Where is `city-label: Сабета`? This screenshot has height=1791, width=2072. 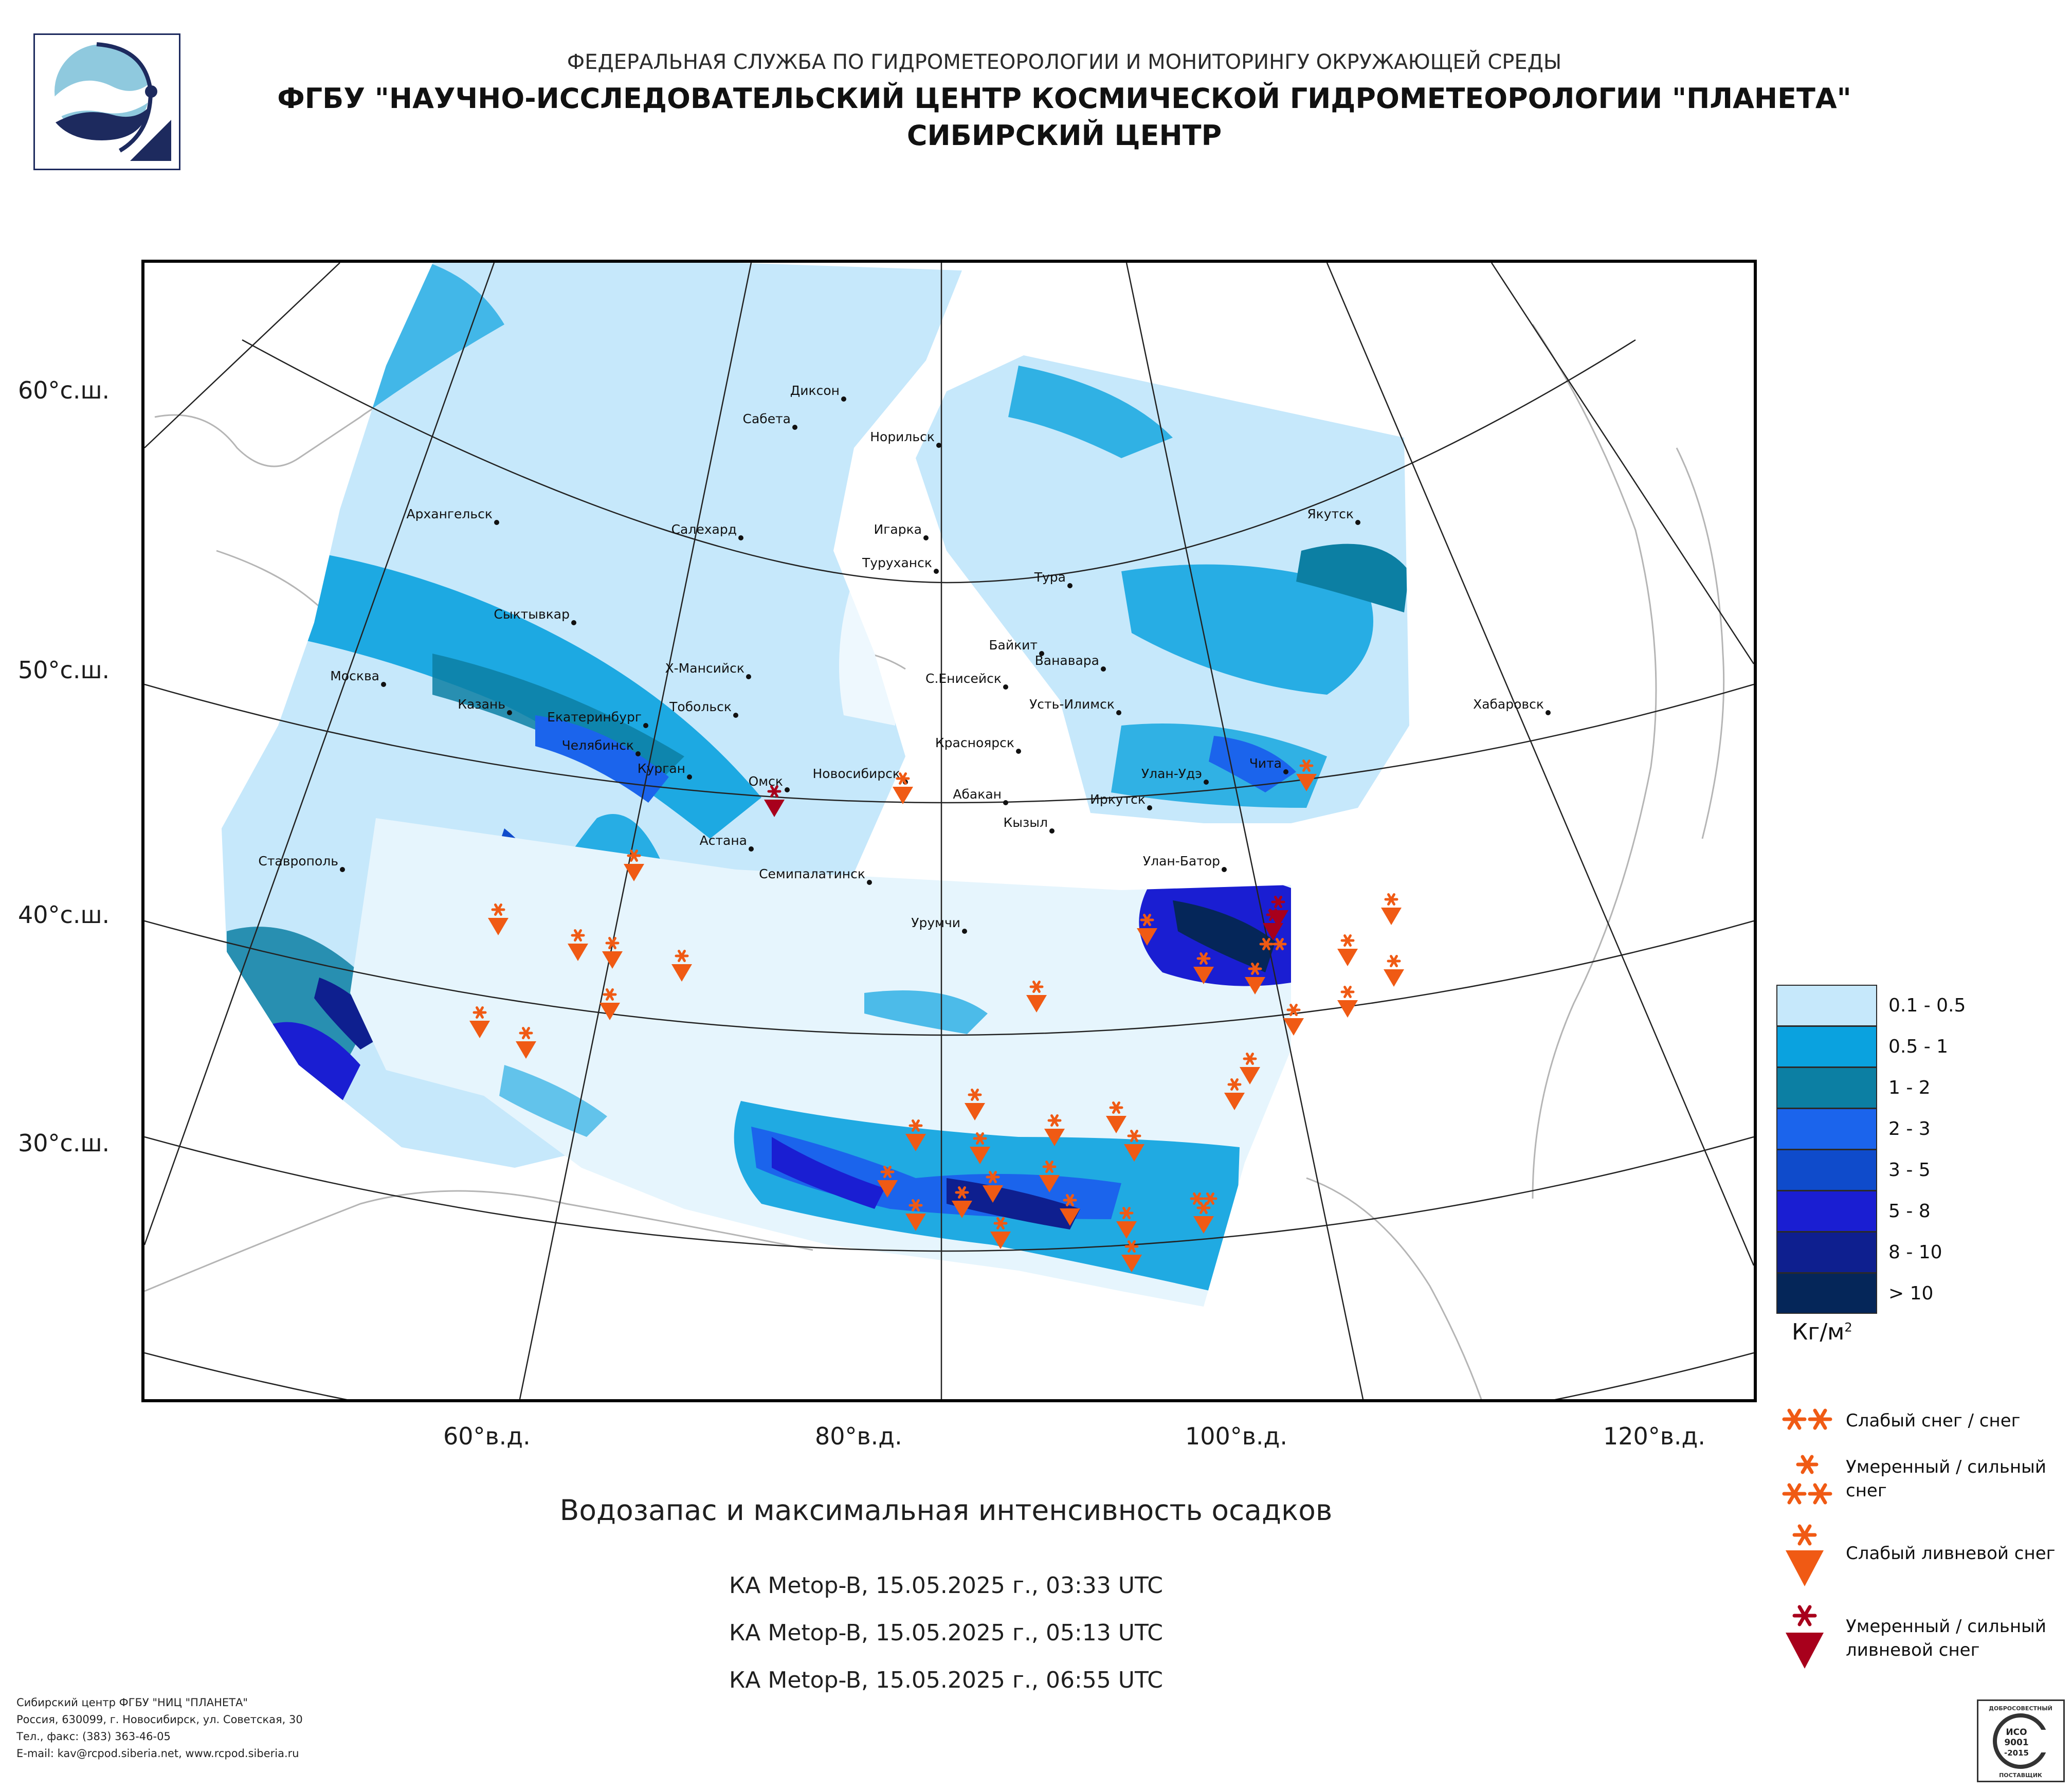
city-label: Сабета is located at coordinates (767, 418).